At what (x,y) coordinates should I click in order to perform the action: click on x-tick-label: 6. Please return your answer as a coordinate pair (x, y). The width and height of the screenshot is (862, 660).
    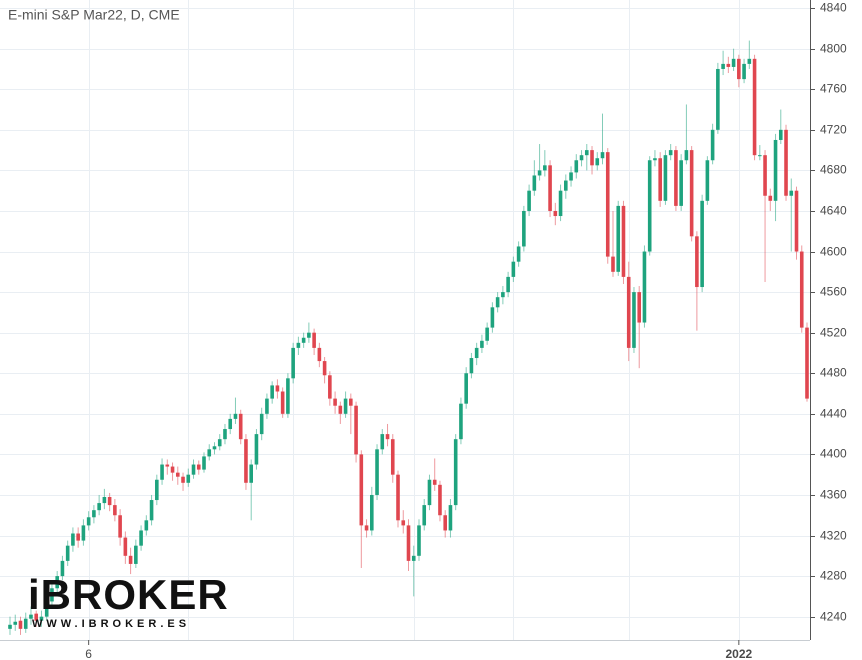
    Looking at the image, I should click on (88, 653).